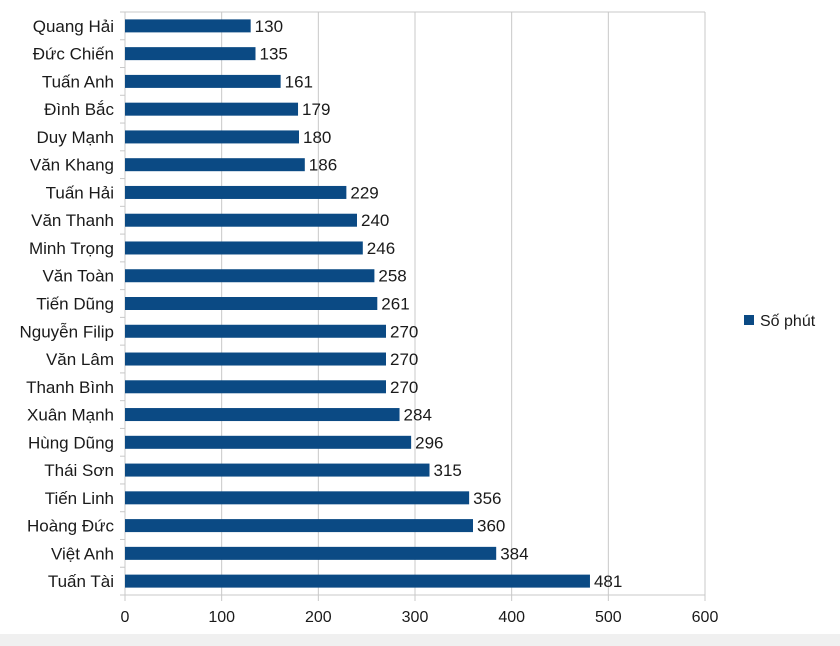  Describe the element at coordinates (82, 553) in the screenshot. I see `category-label: Việt Anh` at that location.